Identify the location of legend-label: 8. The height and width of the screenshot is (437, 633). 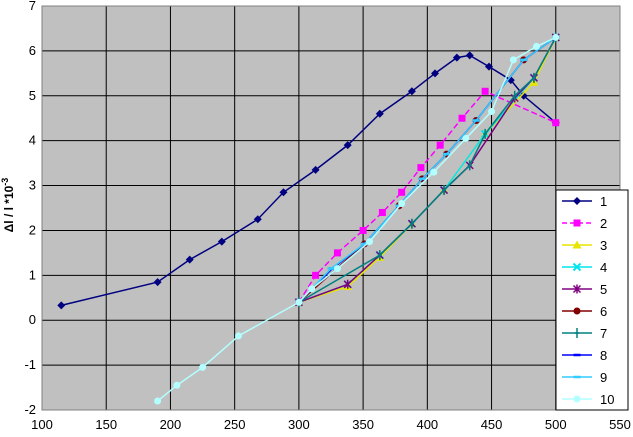
(603, 355).